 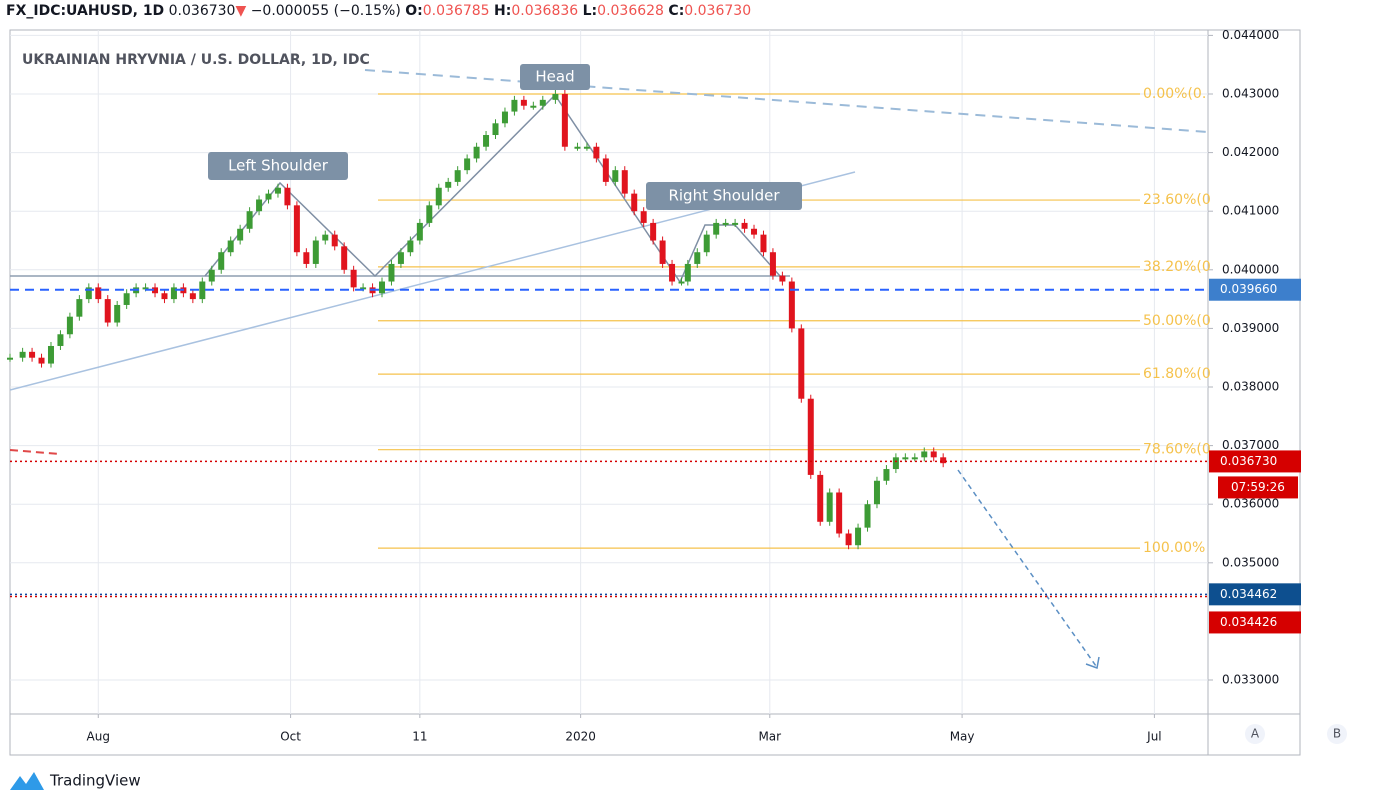 I want to click on red-dash, so click(x=35, y=452).